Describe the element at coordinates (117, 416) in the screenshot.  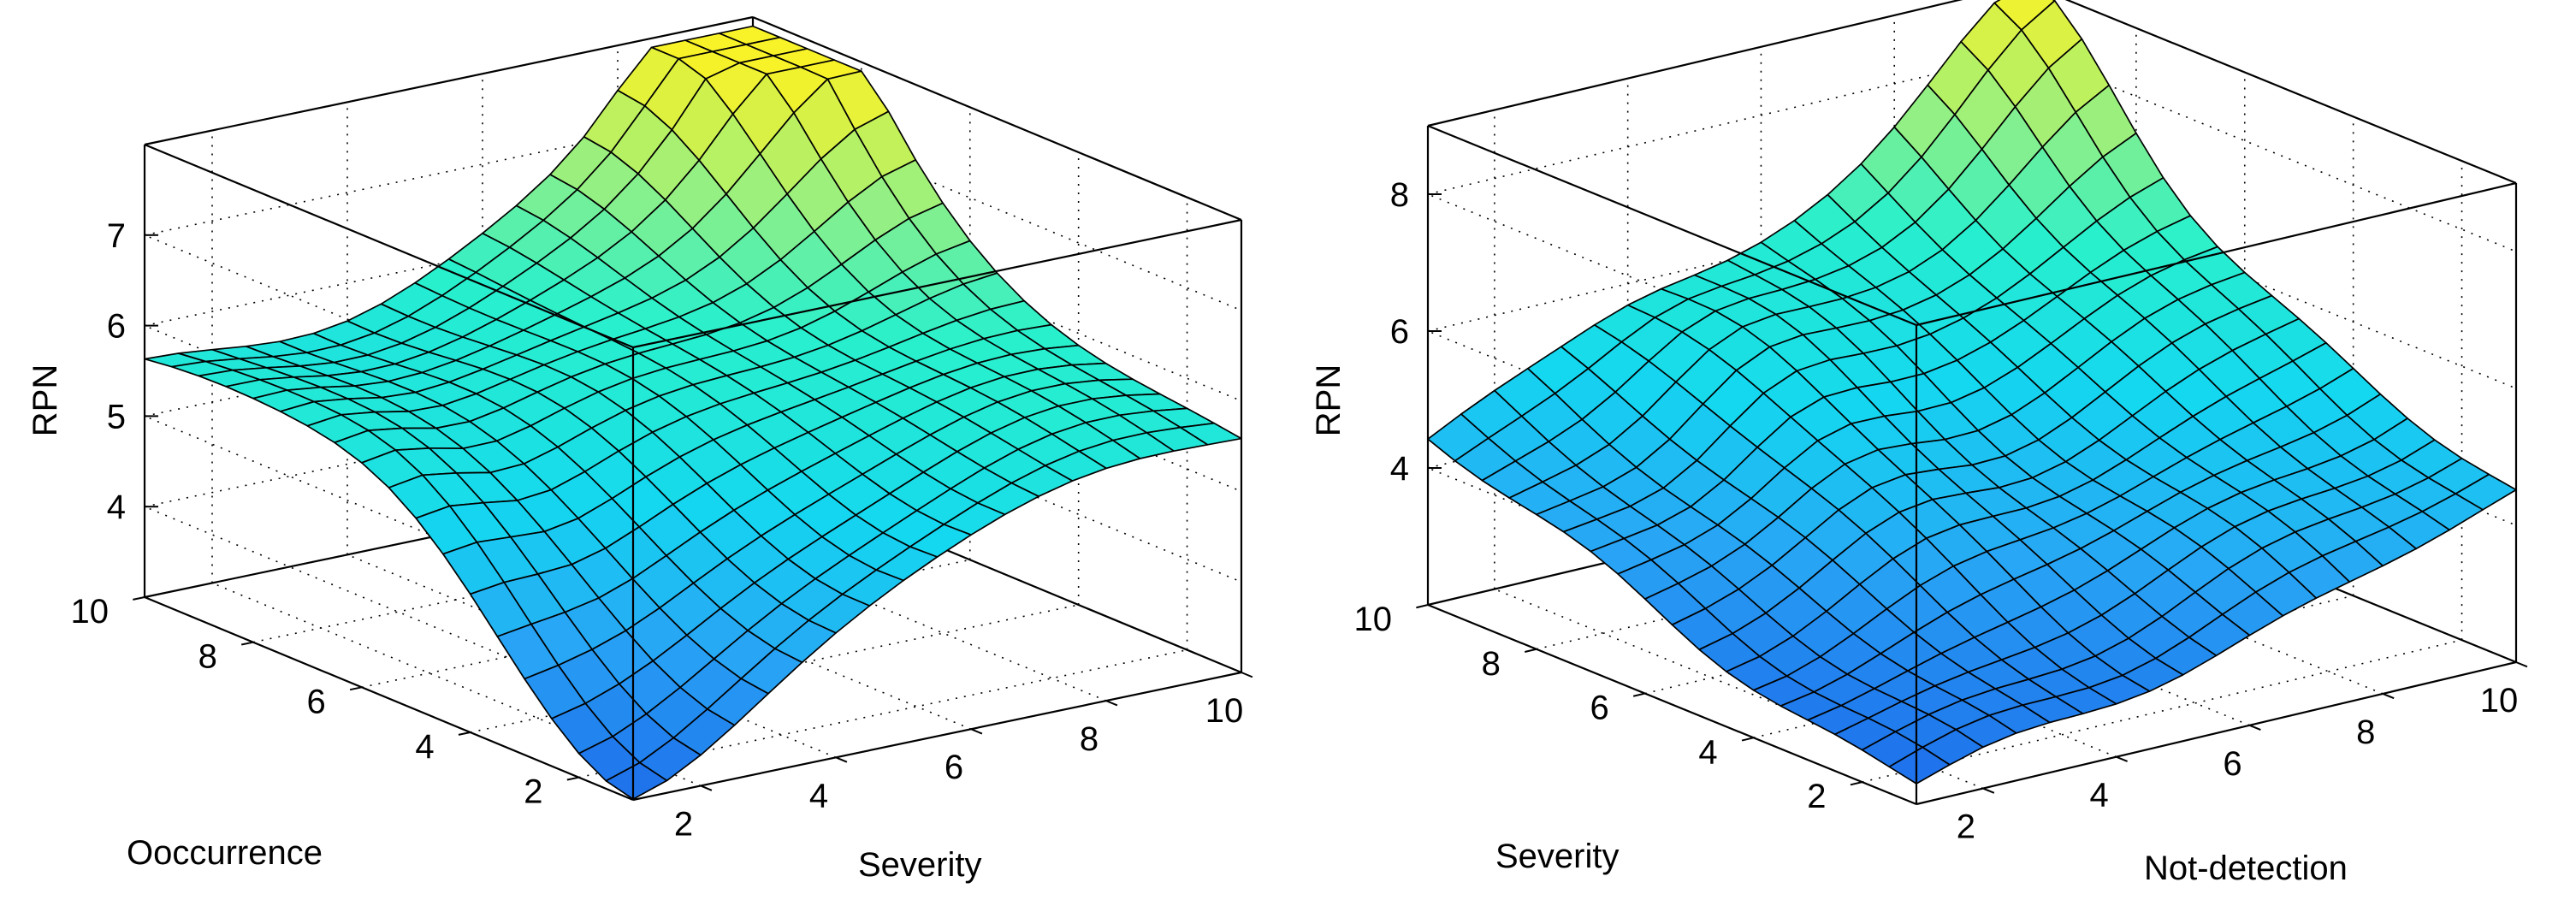
I see `z-tick-label: 5` at that location.